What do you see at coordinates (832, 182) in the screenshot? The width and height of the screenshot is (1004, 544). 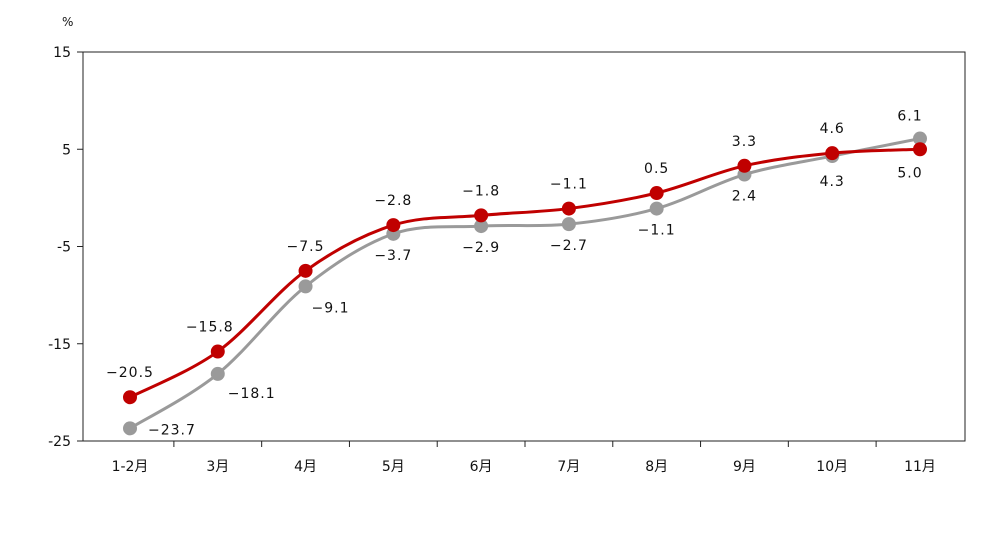 I see `series-2-data-label: 4.3` at bounding box center [832, 182].